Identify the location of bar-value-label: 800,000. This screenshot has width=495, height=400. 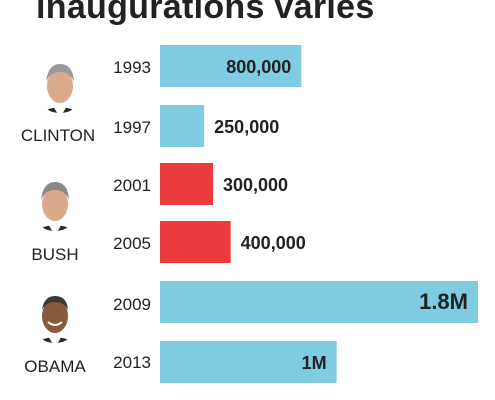
(258, 67).